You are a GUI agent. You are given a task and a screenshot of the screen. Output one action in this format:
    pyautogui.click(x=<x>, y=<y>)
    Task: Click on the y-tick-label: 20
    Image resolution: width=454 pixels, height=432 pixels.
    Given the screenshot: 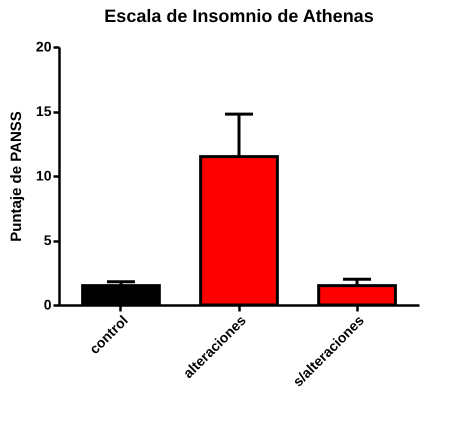 What is the action you would take?
    pyautogui.click(x=44, y=46)
    